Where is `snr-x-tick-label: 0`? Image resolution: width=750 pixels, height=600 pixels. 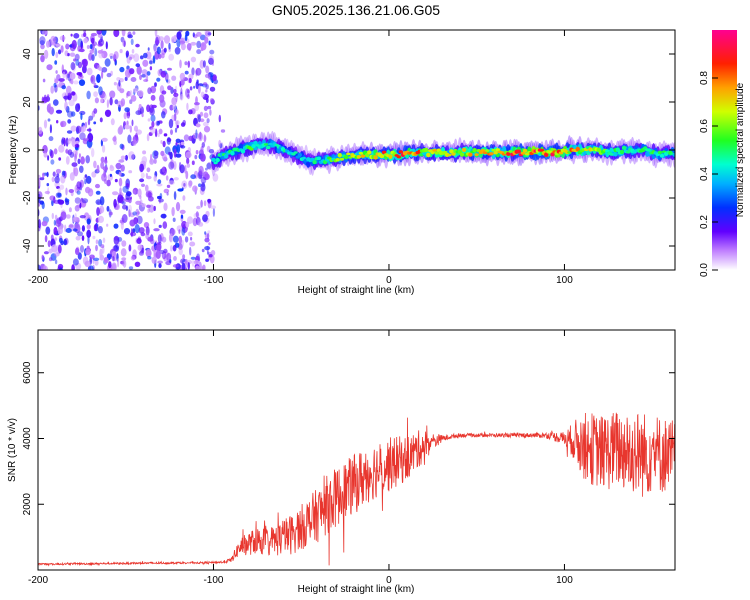 snr-x-tick-label: 0 is located at coordinates (389, 580).